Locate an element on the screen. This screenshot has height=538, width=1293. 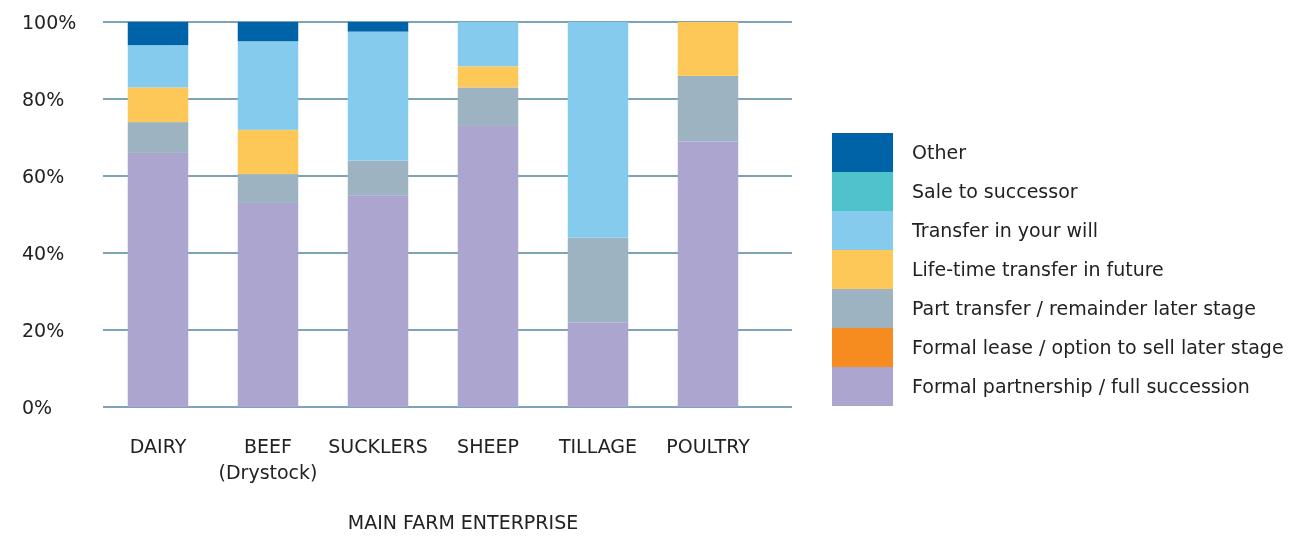
y-tick-label: 40% is located at coordinates (43, 252).